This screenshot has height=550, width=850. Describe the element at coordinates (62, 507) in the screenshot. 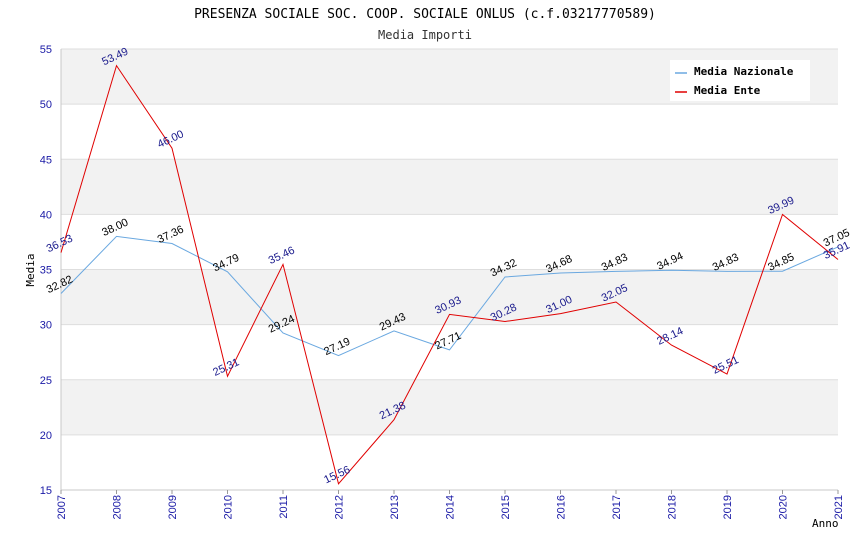

I see `x-tick-label: 2007` at that location.